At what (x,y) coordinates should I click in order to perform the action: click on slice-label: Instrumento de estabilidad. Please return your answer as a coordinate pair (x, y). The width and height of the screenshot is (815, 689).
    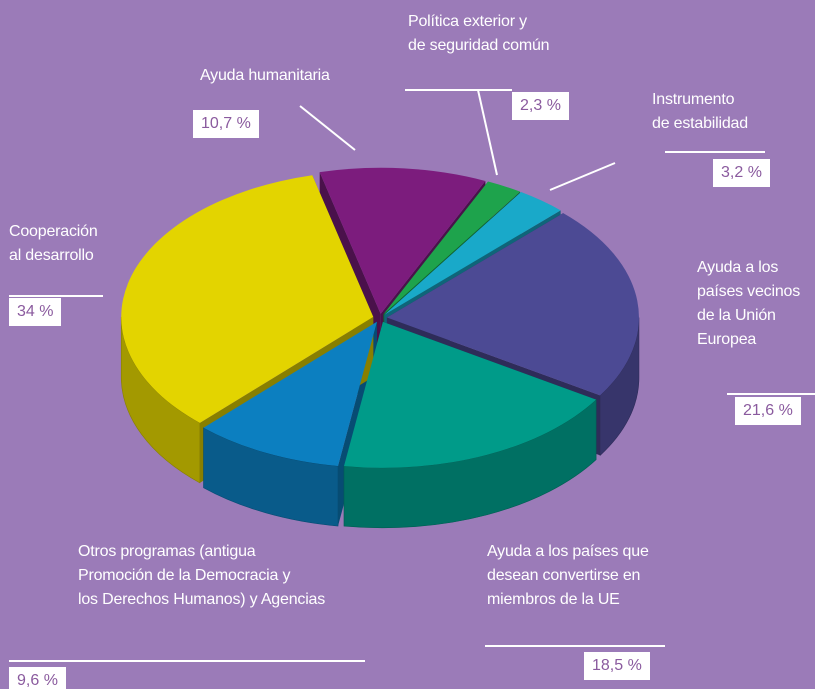
    Looking at the image, I should click on (700, 111).